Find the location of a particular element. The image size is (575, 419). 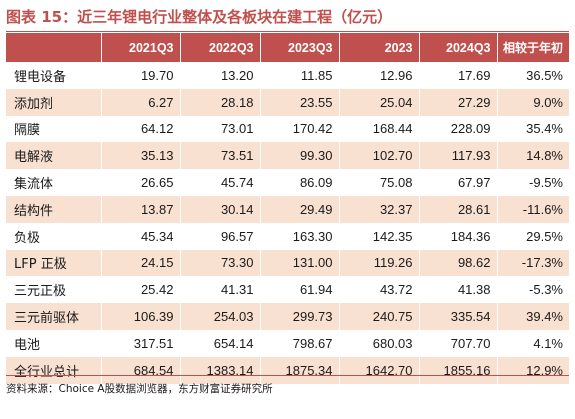

value-cell: 41.38 is located at coordinates (458, 290).